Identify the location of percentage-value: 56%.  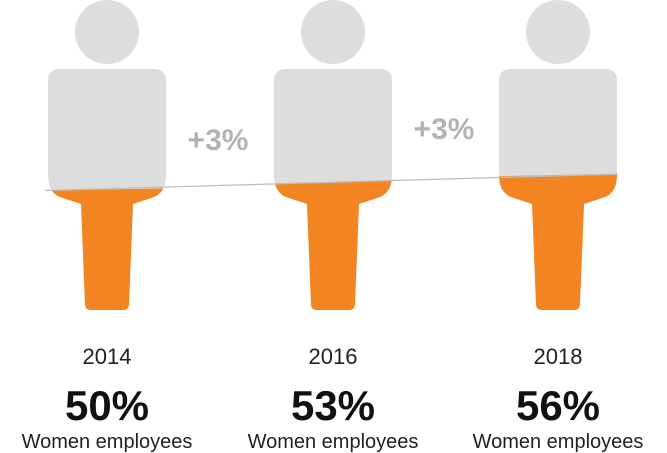
(558, 405).